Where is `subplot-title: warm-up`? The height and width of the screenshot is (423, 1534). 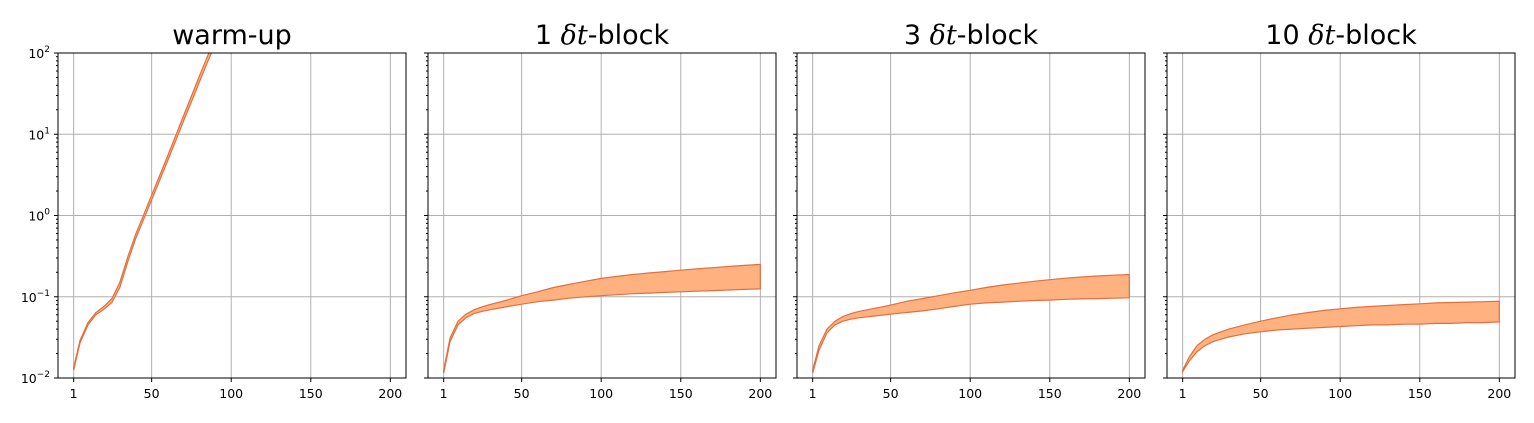
subplot-title: warm-up is located at coordinates (232, 35).